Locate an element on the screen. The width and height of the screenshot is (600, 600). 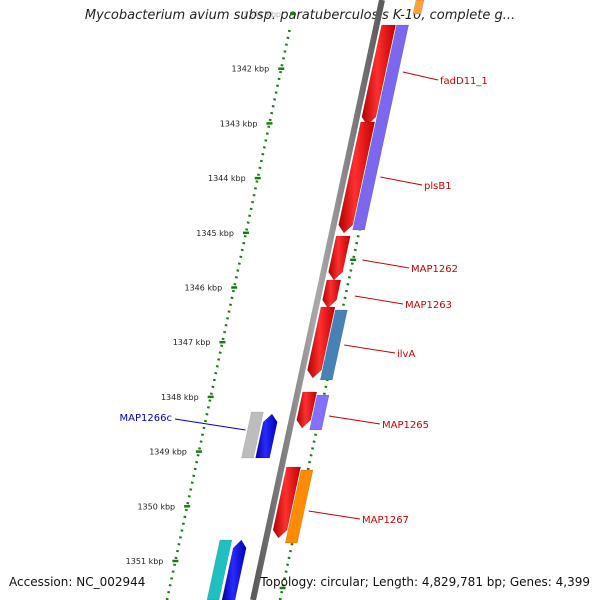
gene-label: MAP1265 is located at coordinates (405, 425).